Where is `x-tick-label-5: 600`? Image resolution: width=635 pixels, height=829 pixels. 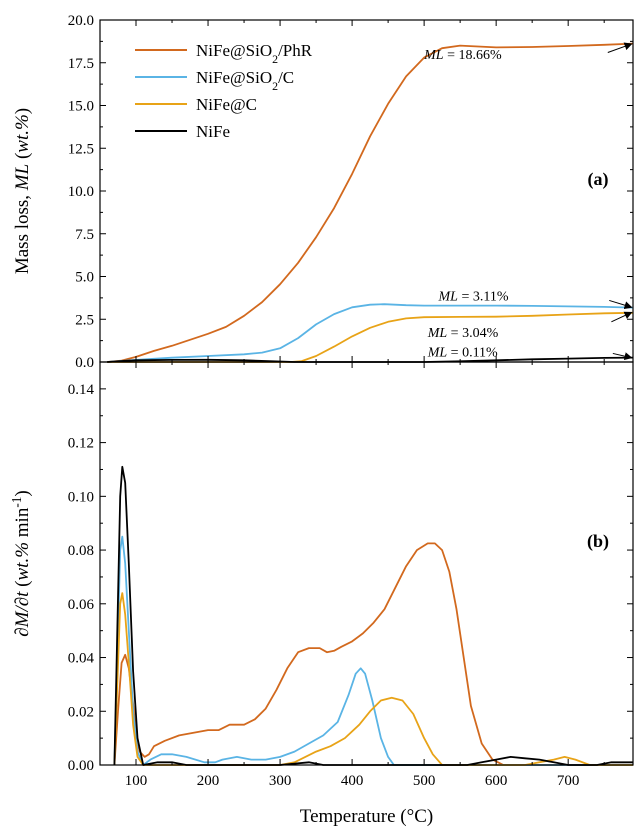 x-tick-label-5: 600 is located at coordinates (496, 781).